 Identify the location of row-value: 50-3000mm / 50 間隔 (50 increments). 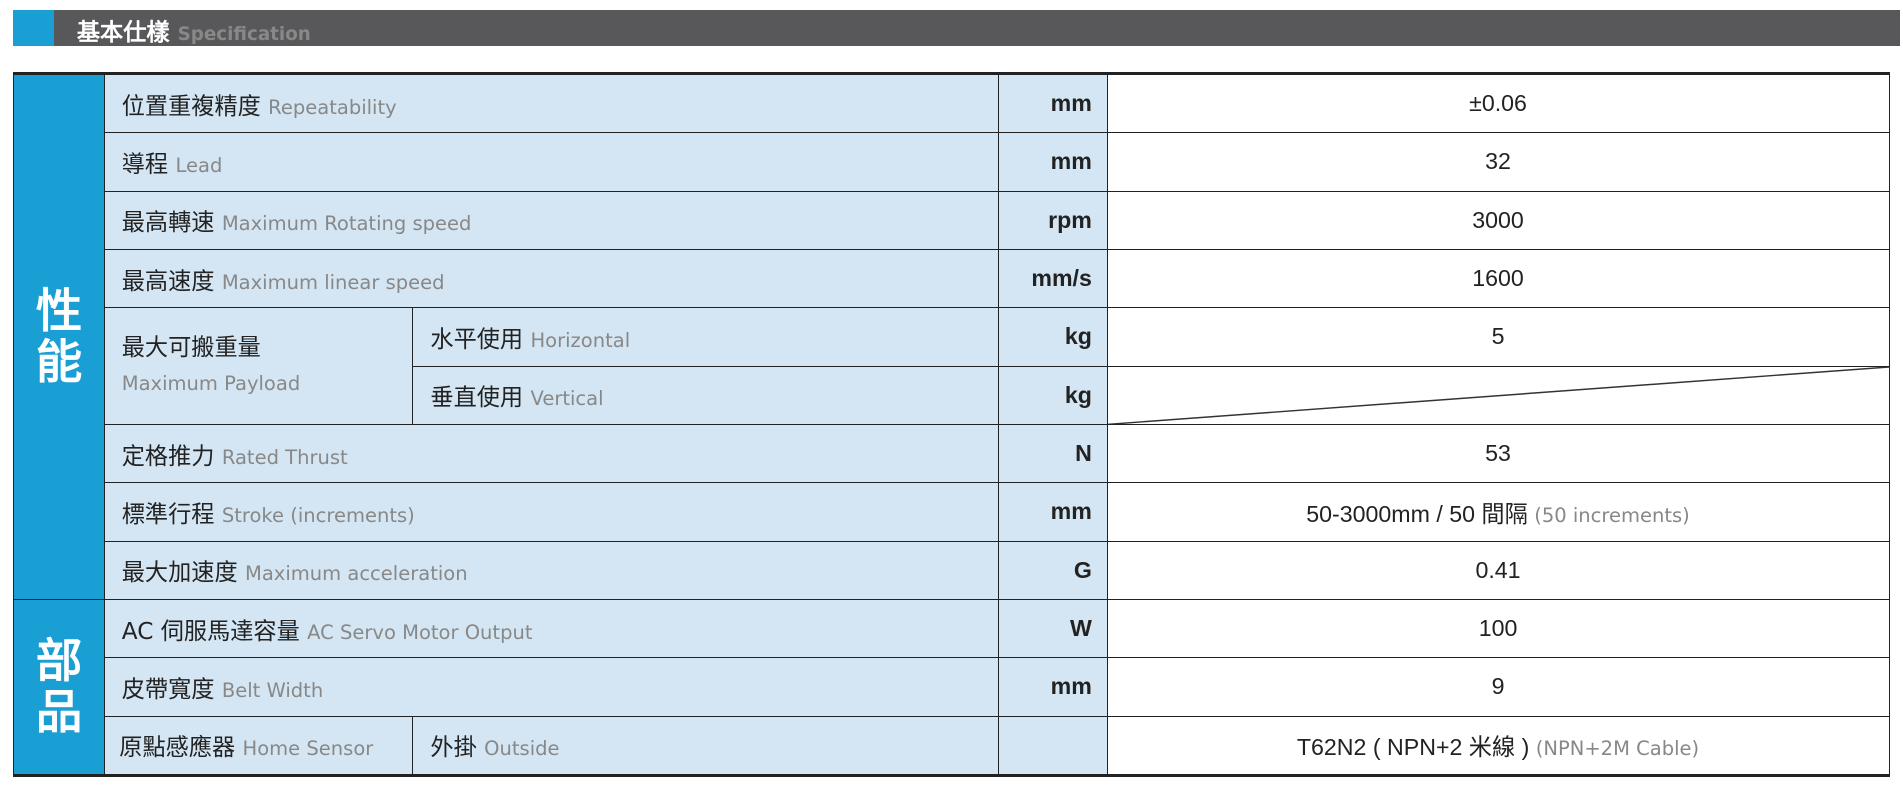
(1498, 512).